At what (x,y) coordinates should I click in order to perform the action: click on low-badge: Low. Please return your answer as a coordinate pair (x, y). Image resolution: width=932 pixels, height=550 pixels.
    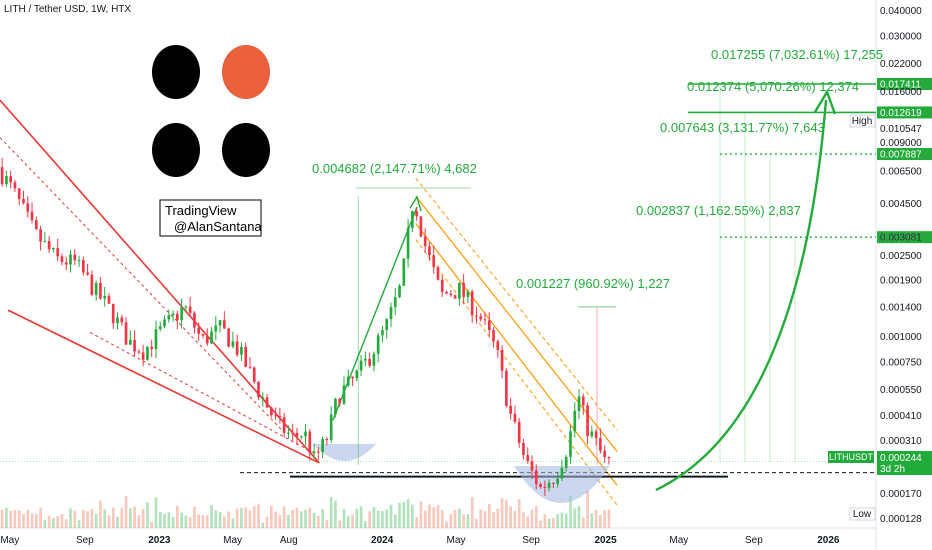
    Looking at the image, I should click on (862, 514).